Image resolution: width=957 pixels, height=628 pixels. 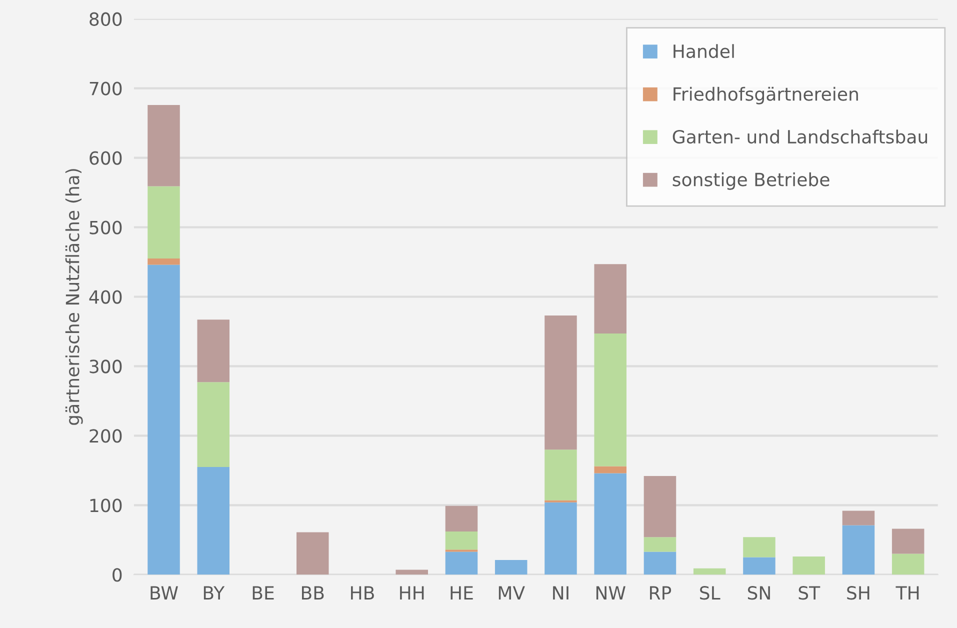 I want to click on x-tick-label: SH, so click(x=858, y=593).